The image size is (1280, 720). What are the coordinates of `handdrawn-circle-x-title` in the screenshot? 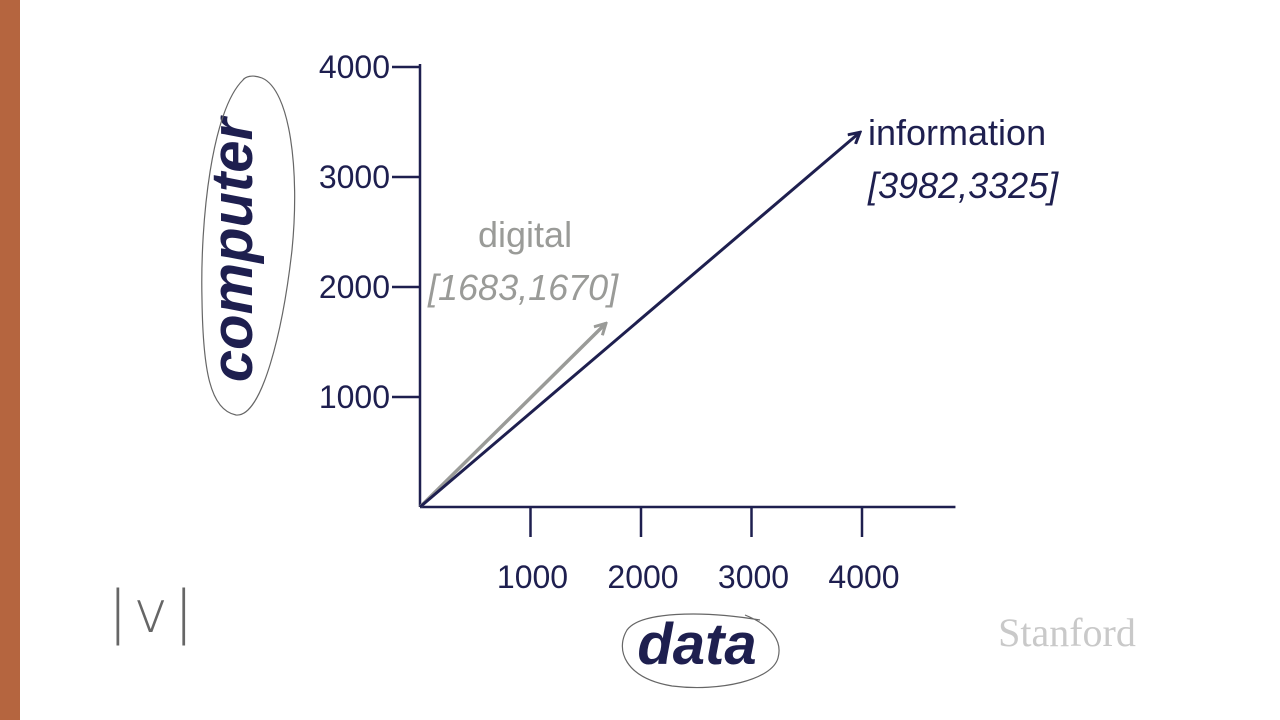 It's located at (700, 651).